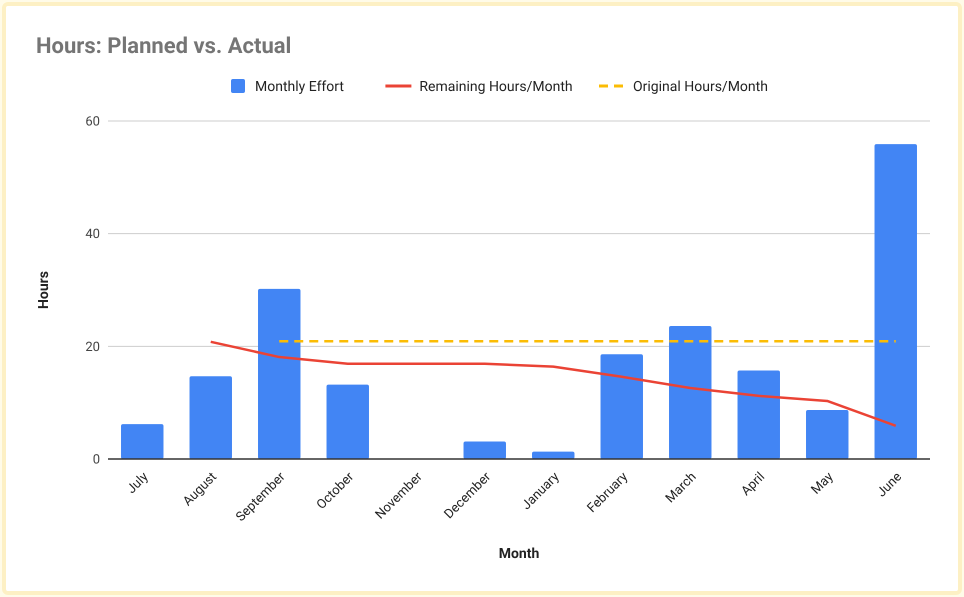 The image size is (964, 597). What do you see at coordinates (164, 46) in the screenshot?
I see `chart-title: Hours: Planned vs. Actual` at bounding box center [164, 46].